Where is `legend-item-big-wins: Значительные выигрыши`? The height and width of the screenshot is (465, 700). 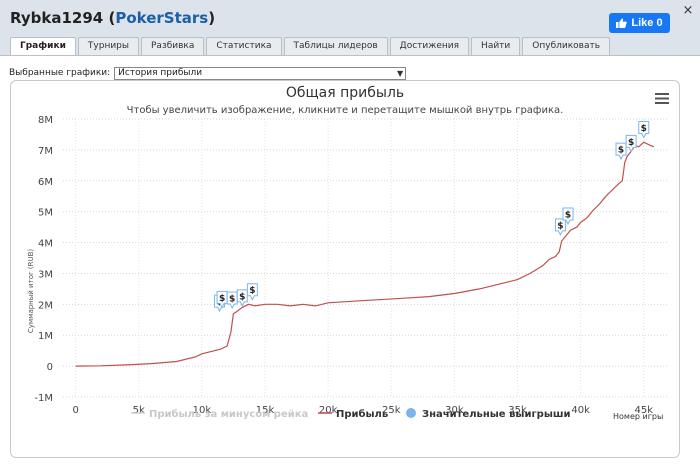 legend-item-big-wins: Значительные выигрыши is located at coordinates (488, 414).